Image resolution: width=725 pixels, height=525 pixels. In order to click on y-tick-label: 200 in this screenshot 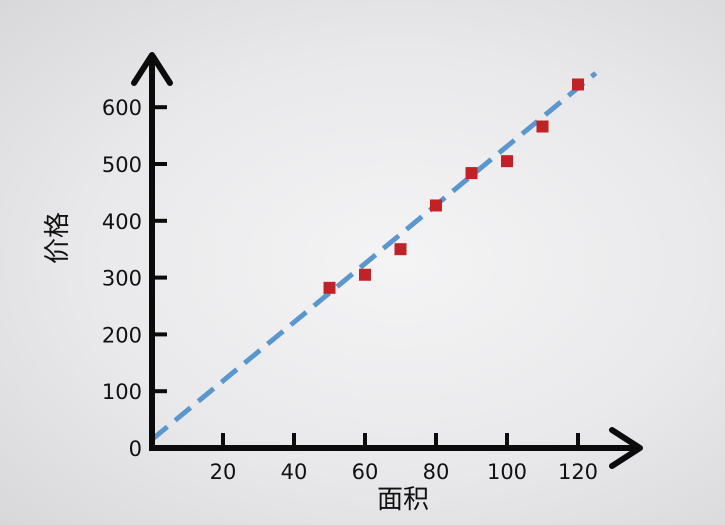, I will do `click(122, 335)`.